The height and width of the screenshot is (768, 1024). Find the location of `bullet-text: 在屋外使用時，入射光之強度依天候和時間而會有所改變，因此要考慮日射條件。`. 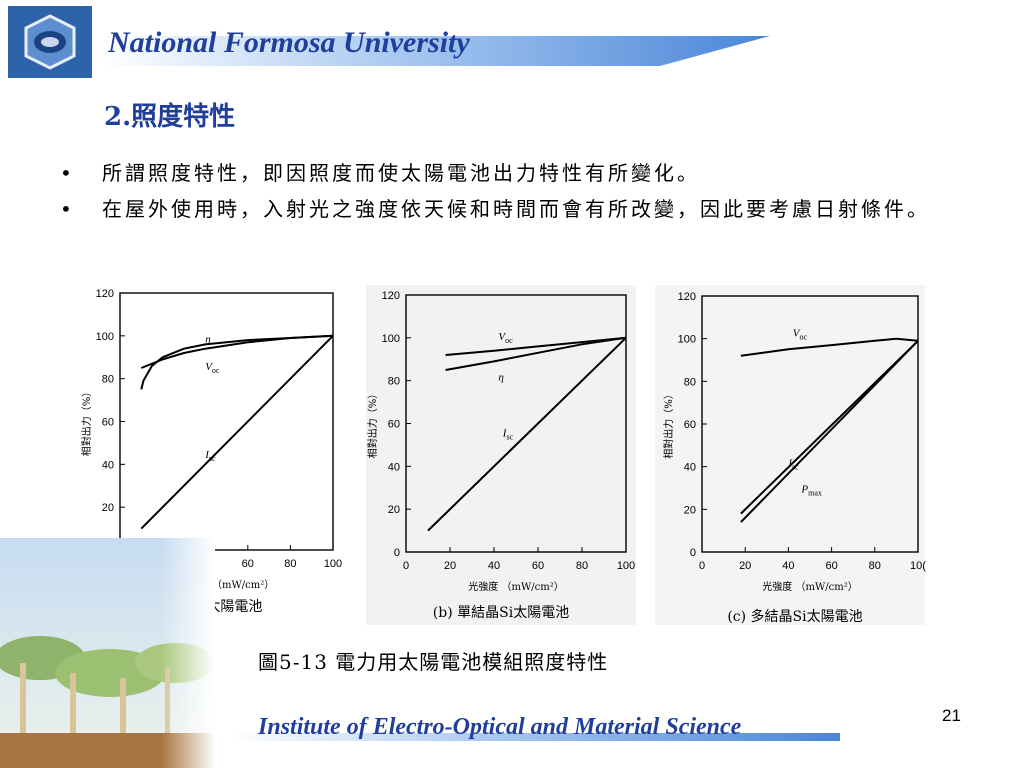

bullet-text: 在屋外使用時，入射光之強度依天候和時間而會有所改變，因此要考慮日射條件。 is located at coordinates (516, 209).